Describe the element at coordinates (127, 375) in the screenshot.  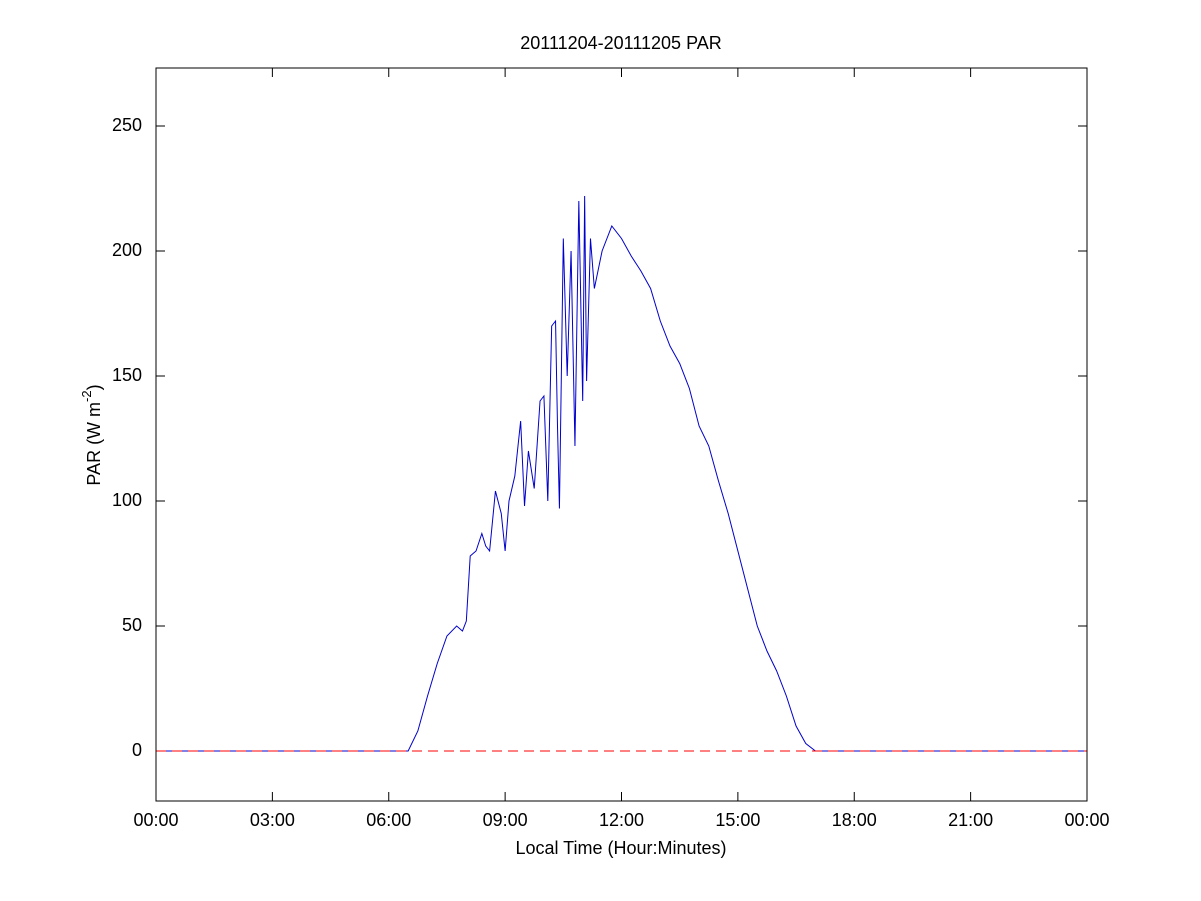
I see `y-tick-label: 150` at that location.